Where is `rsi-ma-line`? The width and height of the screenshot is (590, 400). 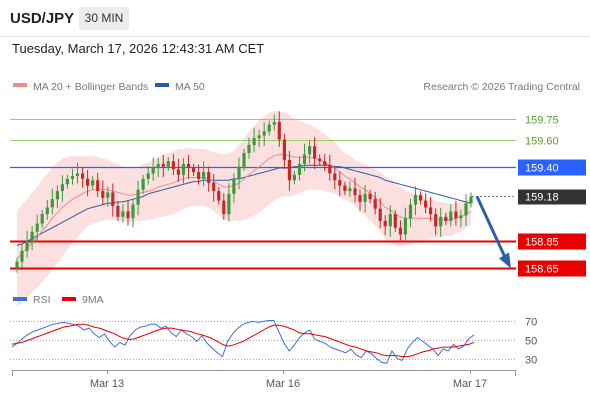 rsi-ma-line is located at coordinates (243, 340).